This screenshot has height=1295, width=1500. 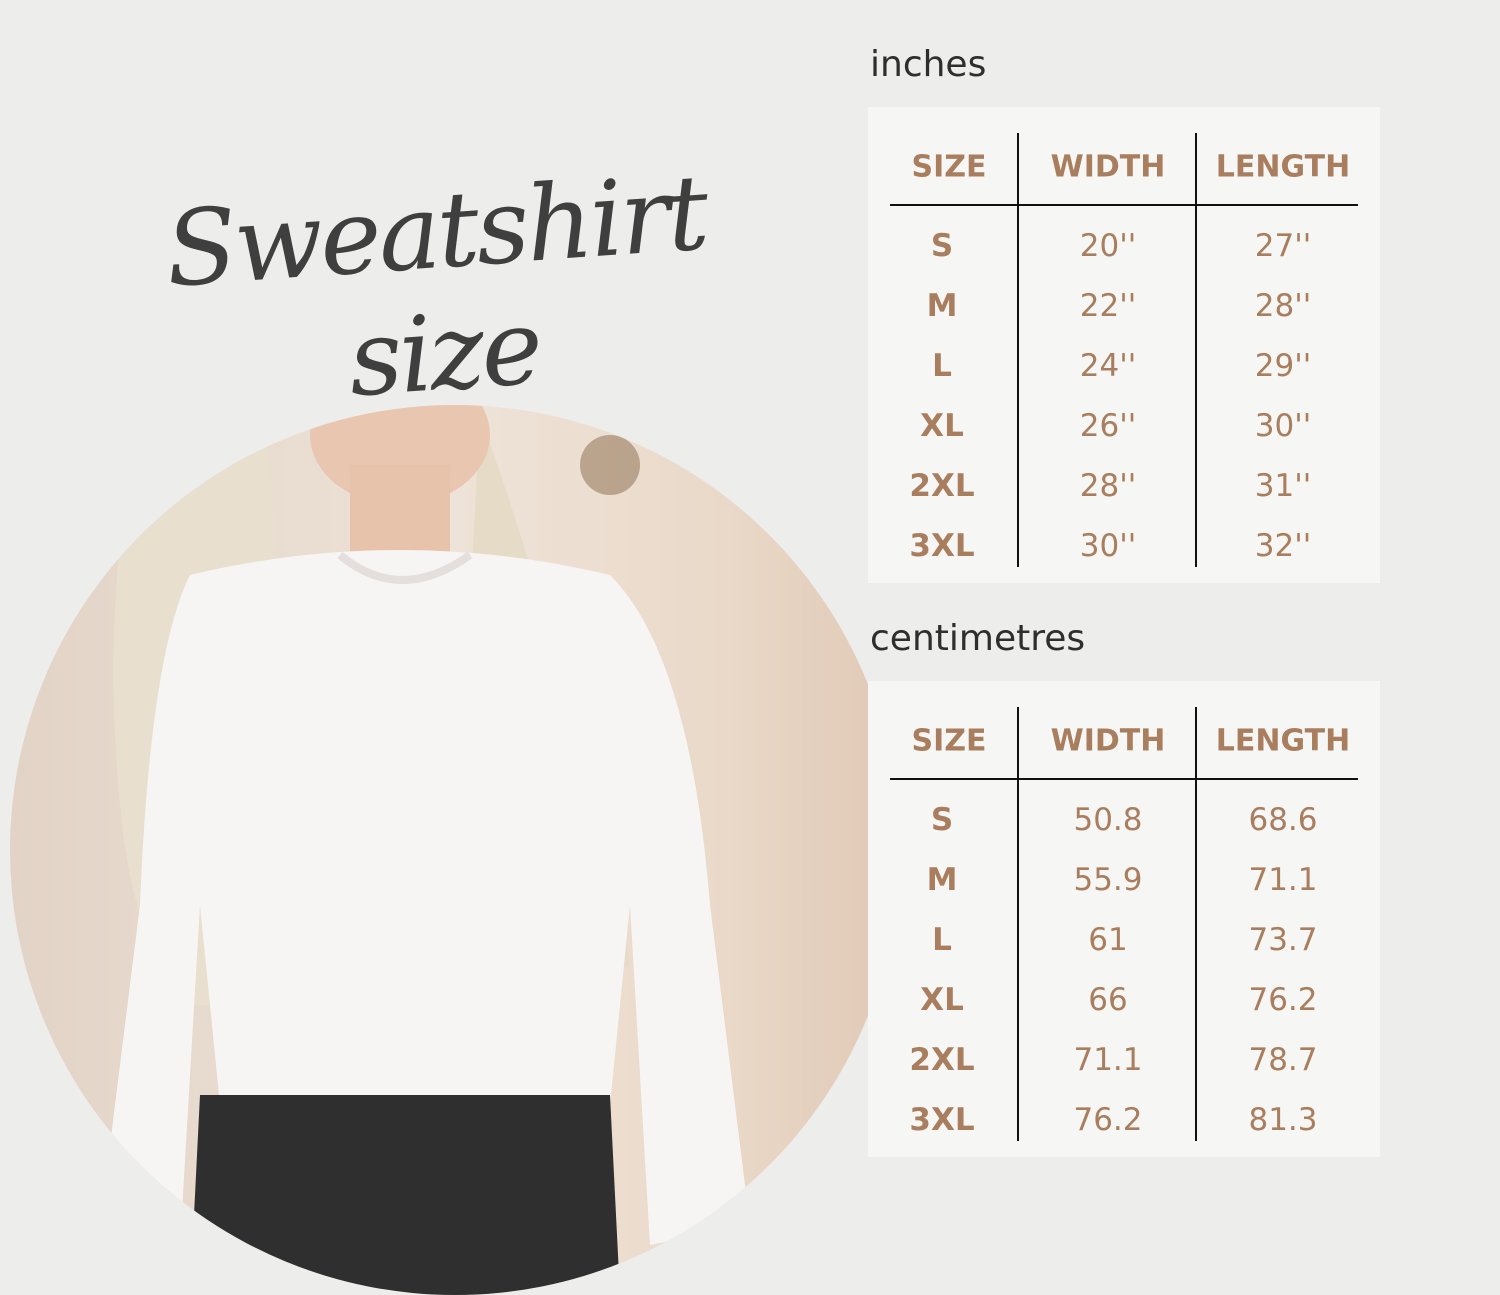 I want to click on measurement-cell: 55.9, so click(x=1108, y=880).